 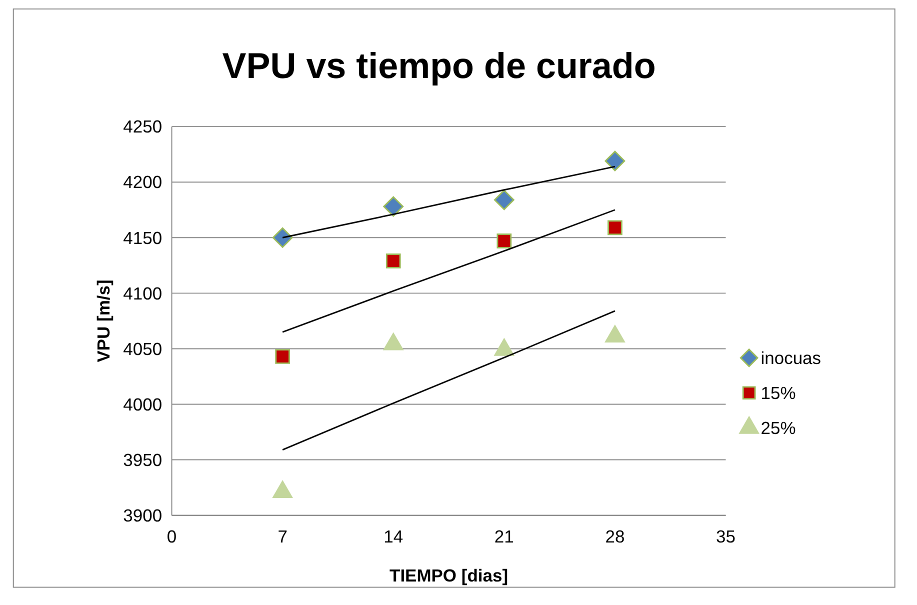 I want to click on x-tick-label: 28, so click(x=615, y=536).